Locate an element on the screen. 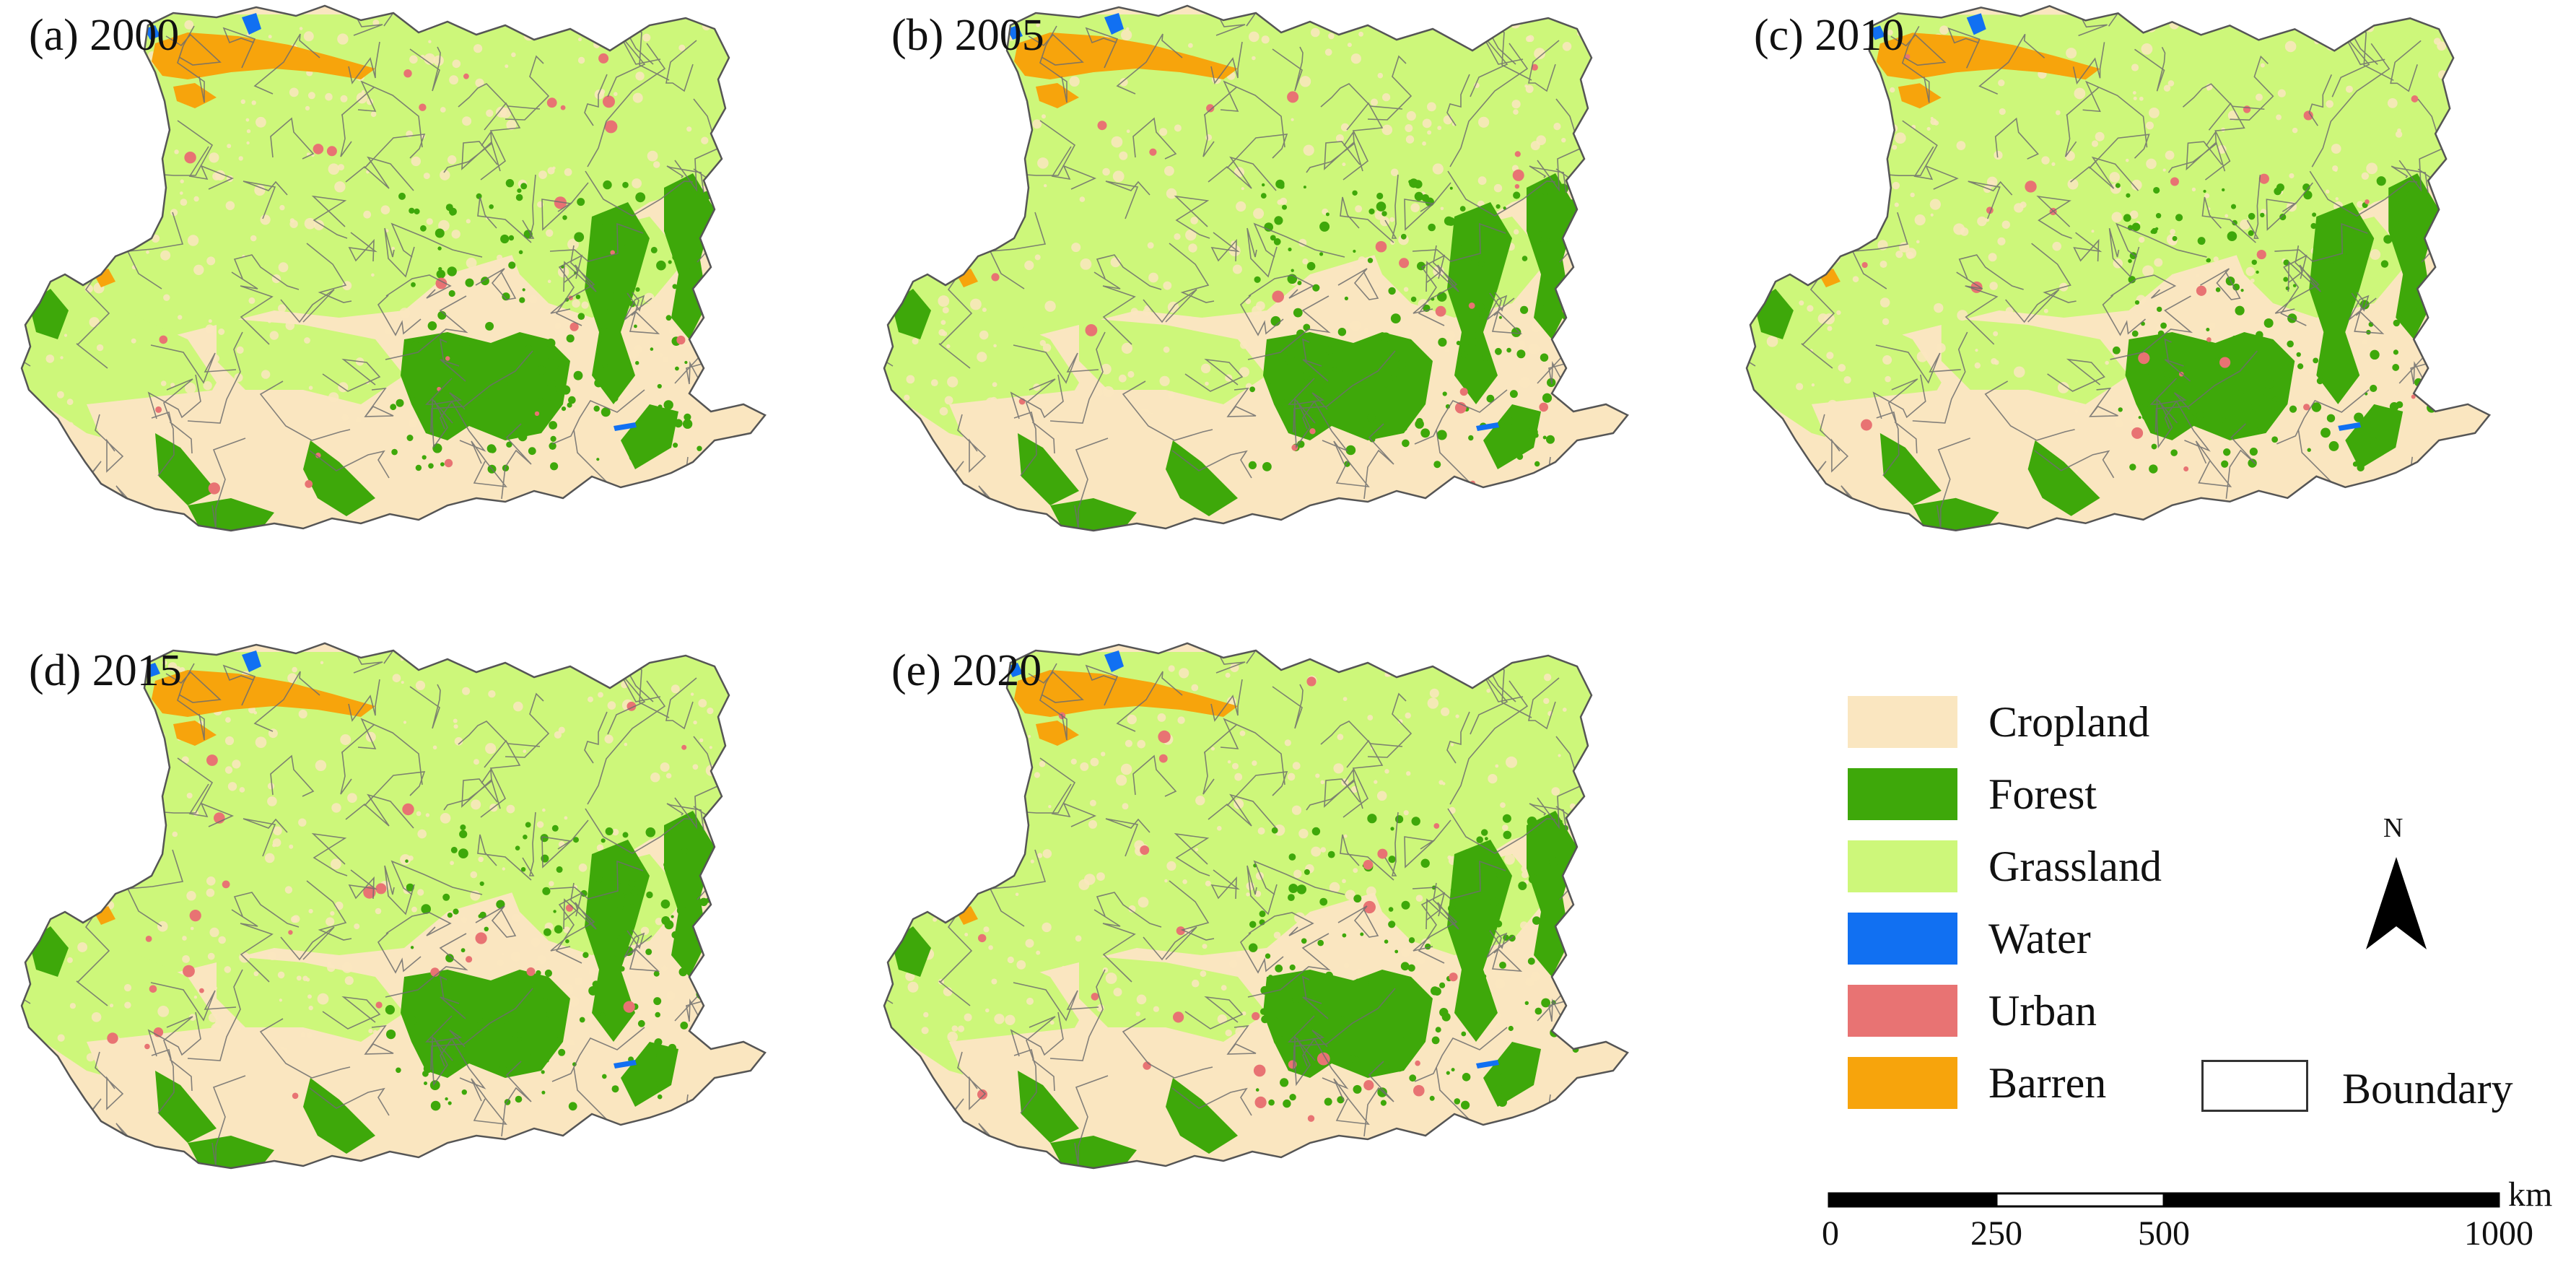 The width and height of the screenshot is (2576, 1275). scale-tick-label: 1000 is located at coordinates (2498, 1233).